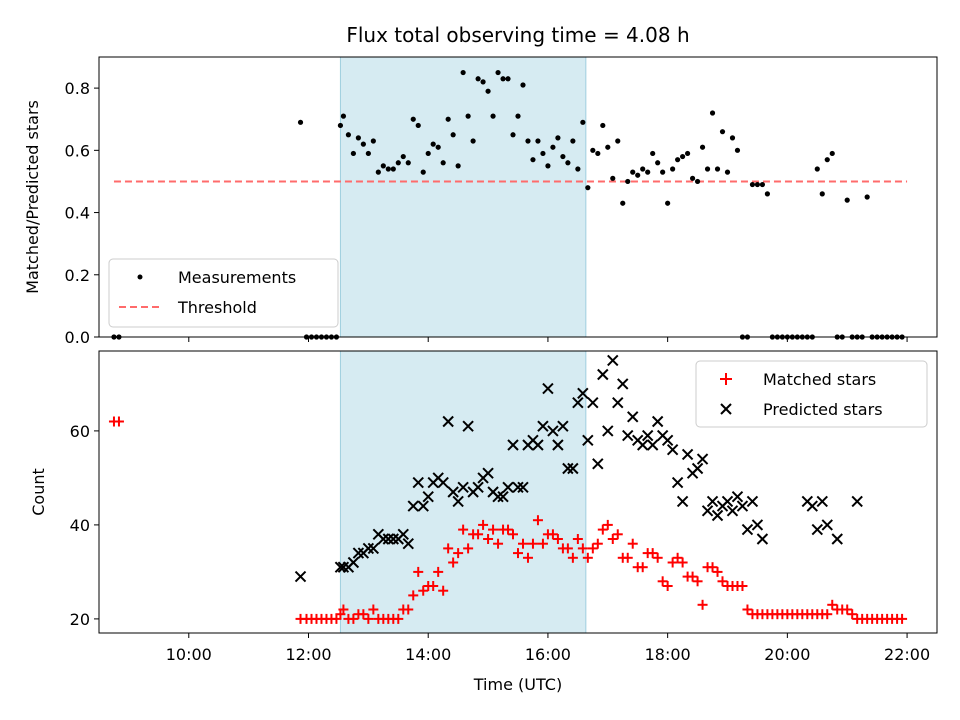 This screenshot has width=960, height=720. I want to click on legend-matched-label: Matched stars, so click(819, 379).